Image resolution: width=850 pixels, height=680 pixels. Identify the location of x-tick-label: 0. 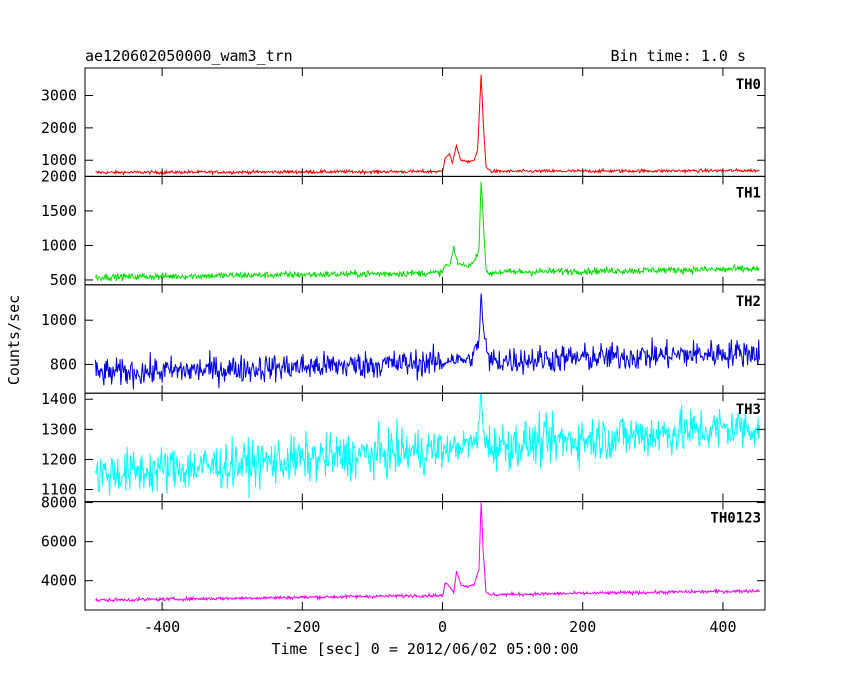
(442, 627).